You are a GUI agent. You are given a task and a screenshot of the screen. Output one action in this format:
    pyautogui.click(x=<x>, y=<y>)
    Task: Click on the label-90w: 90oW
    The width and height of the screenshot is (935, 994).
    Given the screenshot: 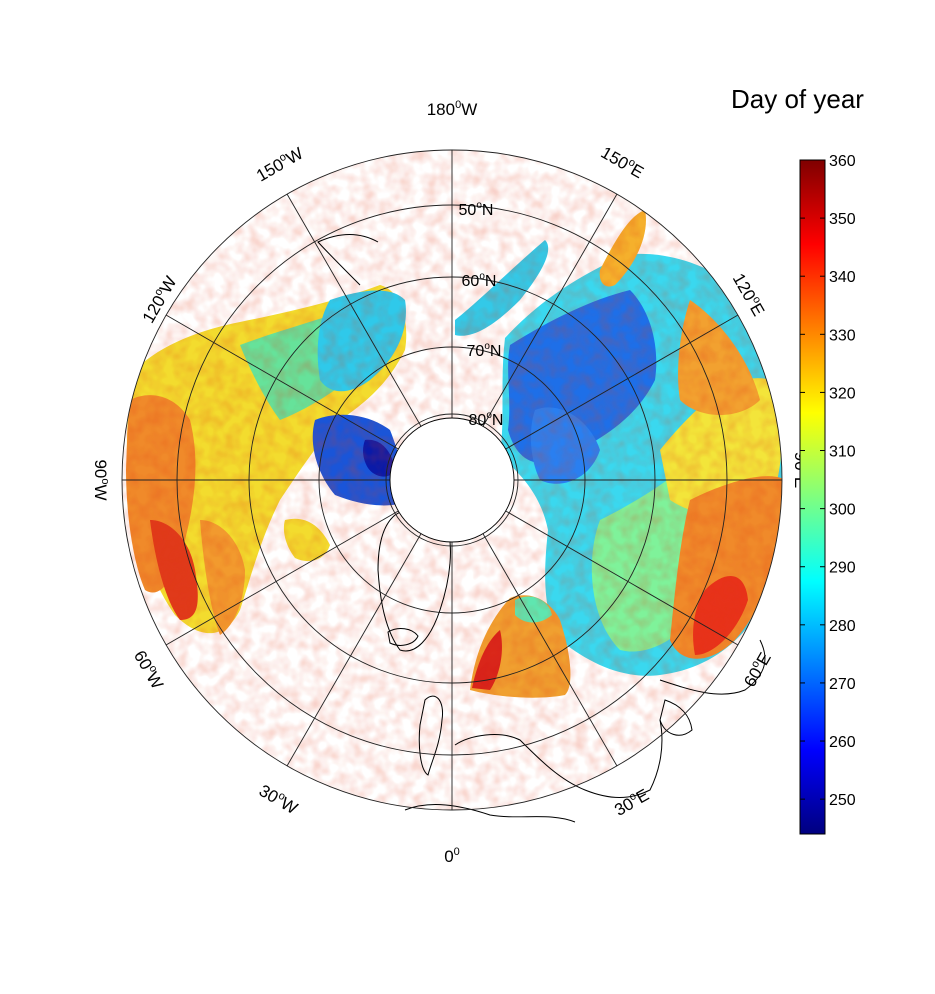 What is the action you would take?
    pyautogui.click(x=101, y=479)
    